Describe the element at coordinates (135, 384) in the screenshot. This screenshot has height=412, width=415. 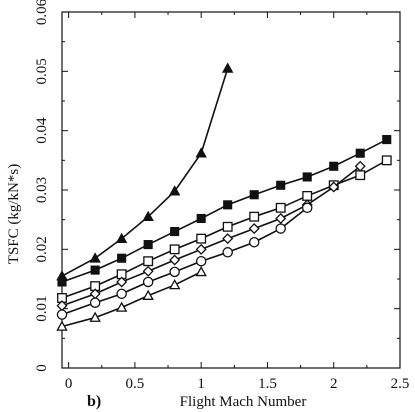
I see `x-tick-label: 0.5` at that location.